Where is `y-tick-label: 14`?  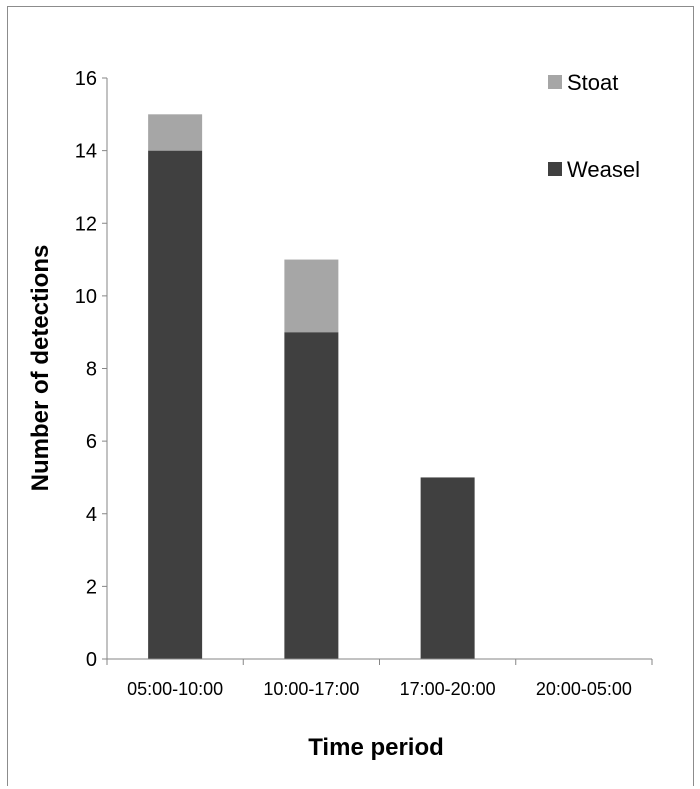 y-tick-label: 14 is located at coordinates (86, 152).